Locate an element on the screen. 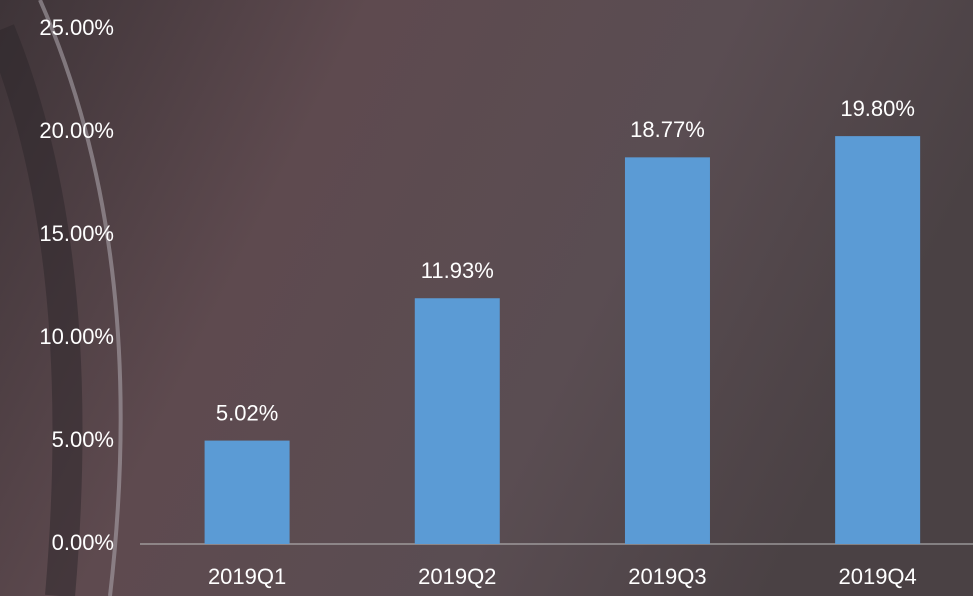 This screenshot has height=596, width=973. y-tick-label: 25.00% is located at coordinates (76, 27).